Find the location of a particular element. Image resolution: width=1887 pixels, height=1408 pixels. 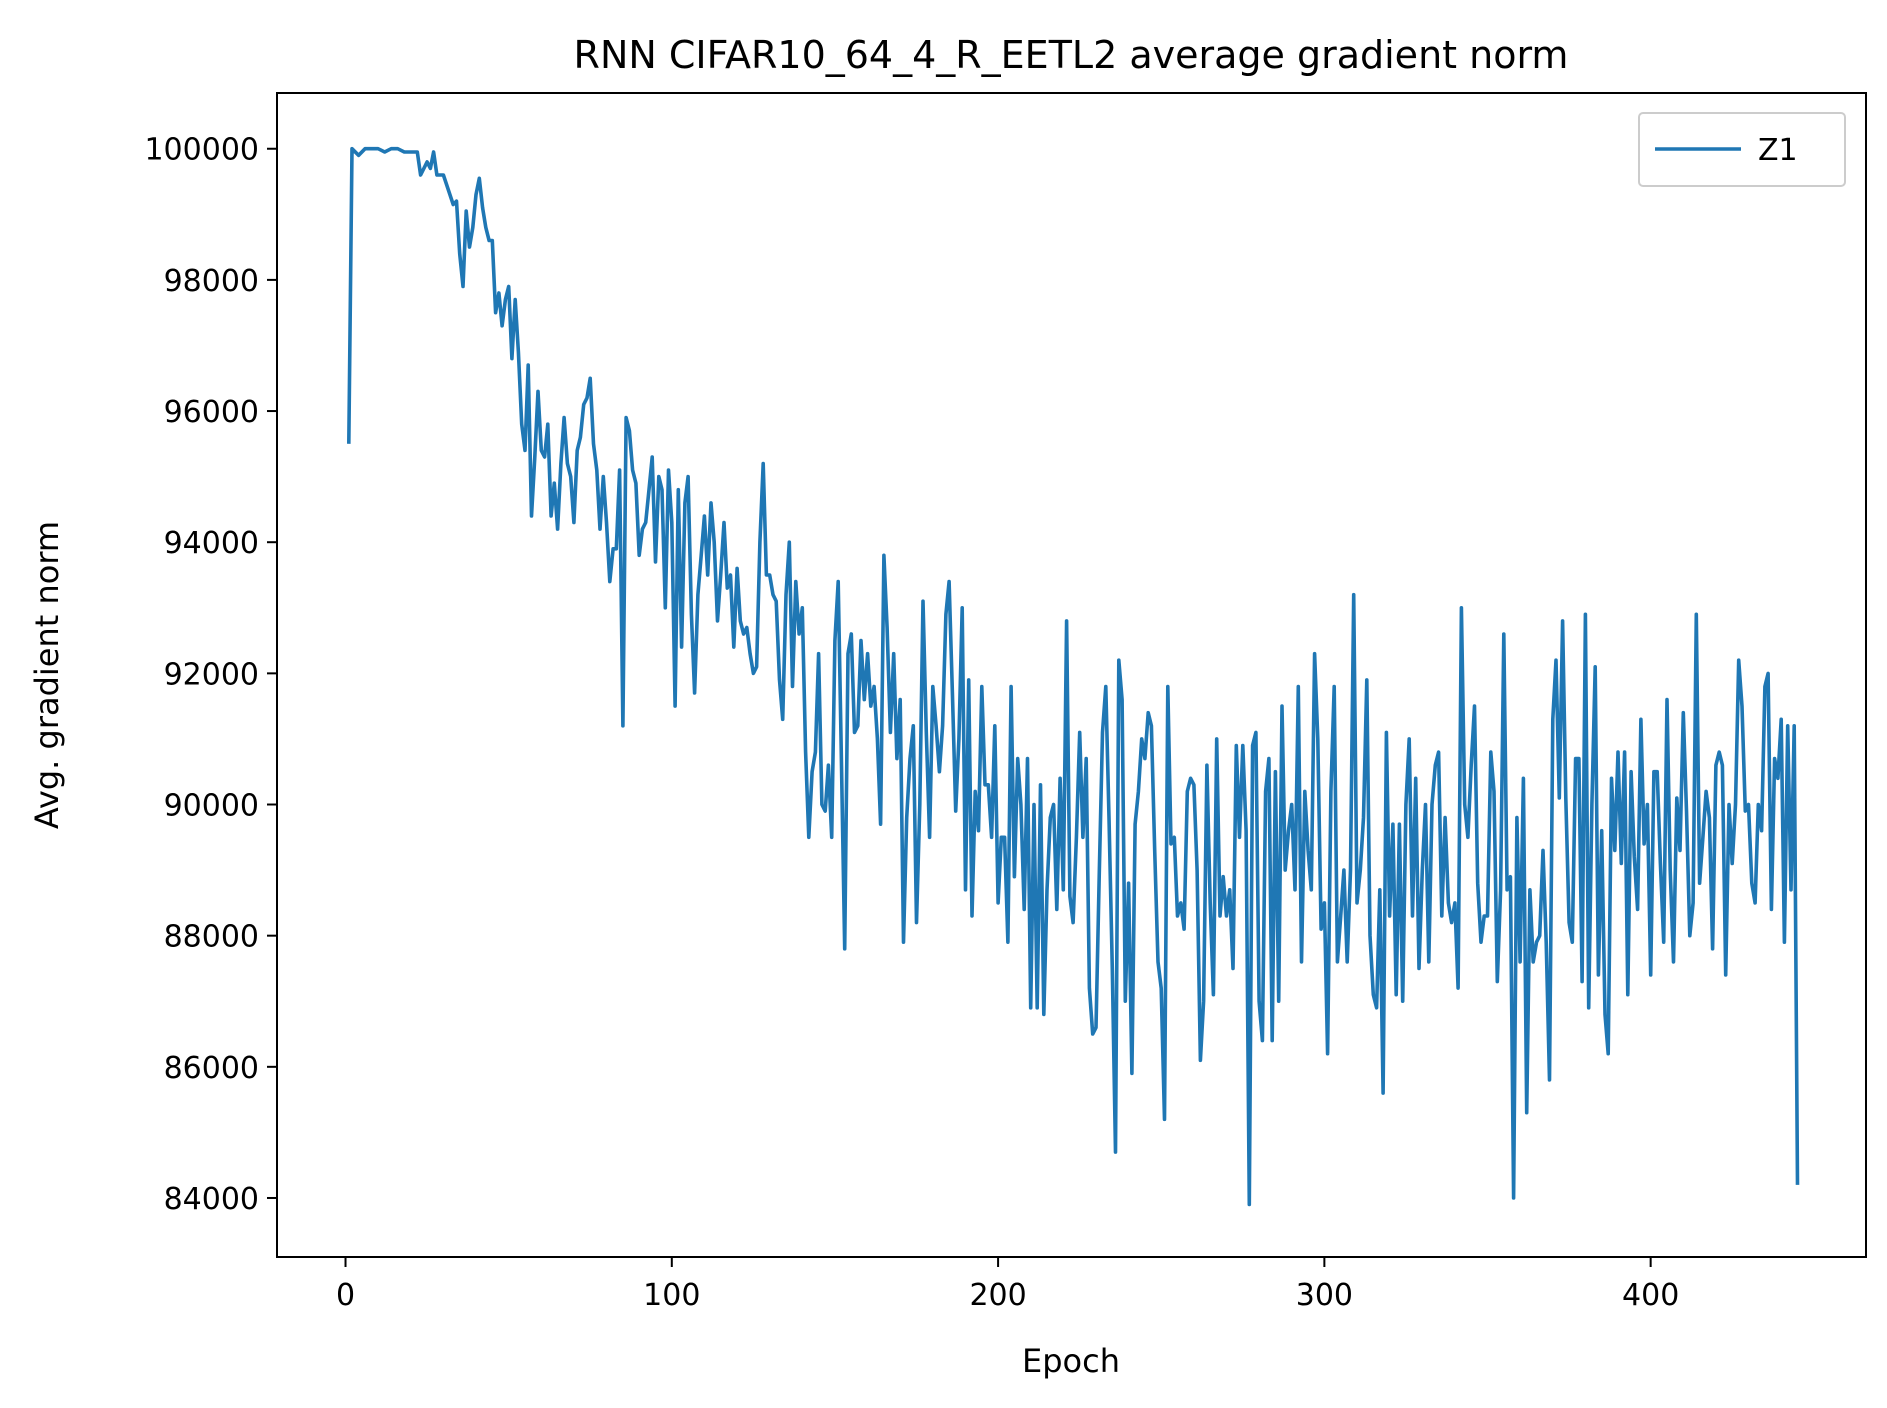

x-tick-label: 0 is located at coordinates (345, 1295).